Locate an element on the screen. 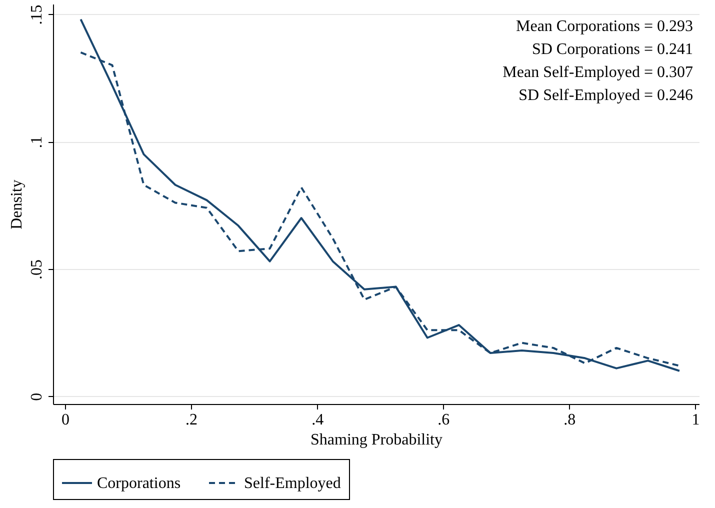  annotation: Mean Self-Employed = 0.307 is located at coordinates (597, 72).